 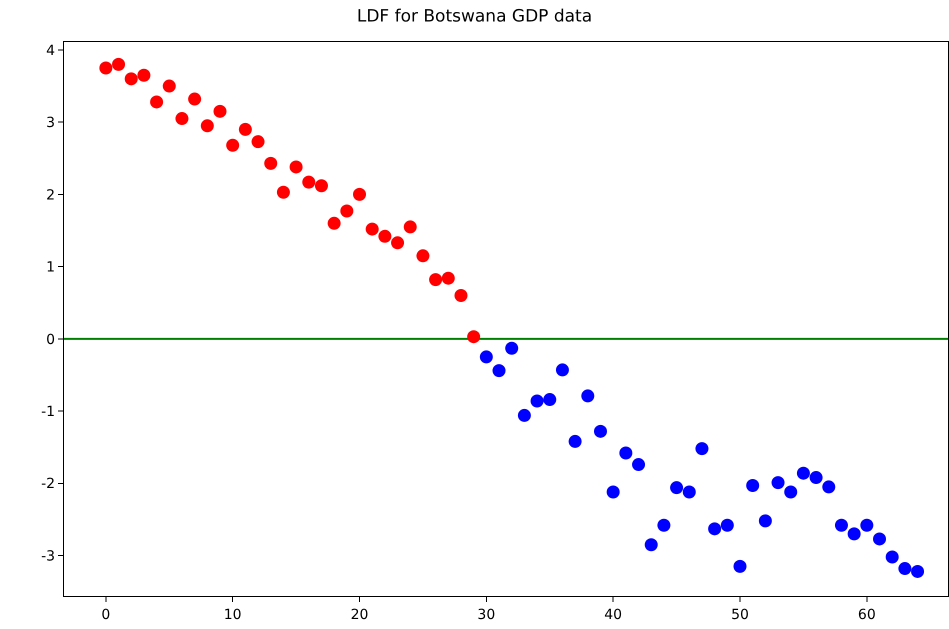 What do you see at coordinates (51, 123) in the screenshot?
I see `y-tick-label: 3` at bounding box center [51, 123].